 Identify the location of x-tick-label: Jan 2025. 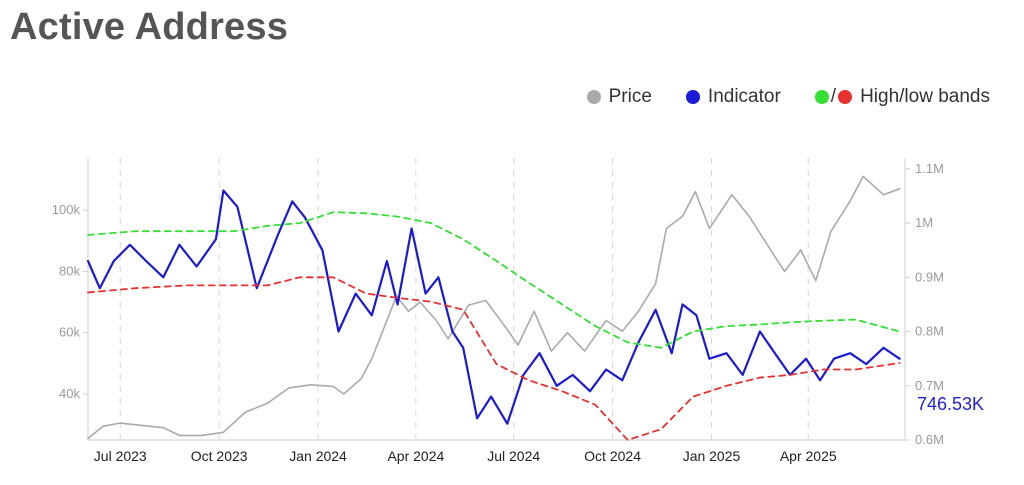
(712, 456).